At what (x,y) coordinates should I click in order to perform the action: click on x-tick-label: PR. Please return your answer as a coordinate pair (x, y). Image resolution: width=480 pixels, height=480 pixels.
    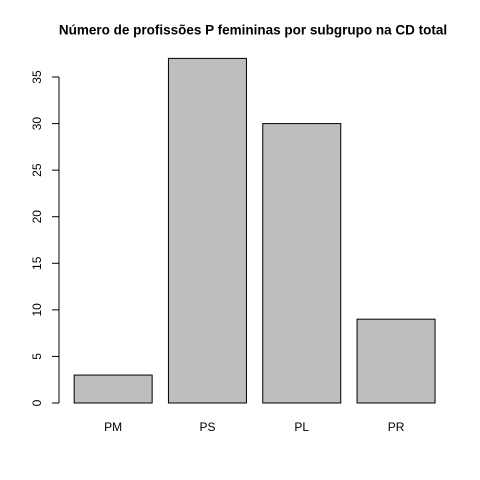
    Looking at the image, I should click on (396, 427).